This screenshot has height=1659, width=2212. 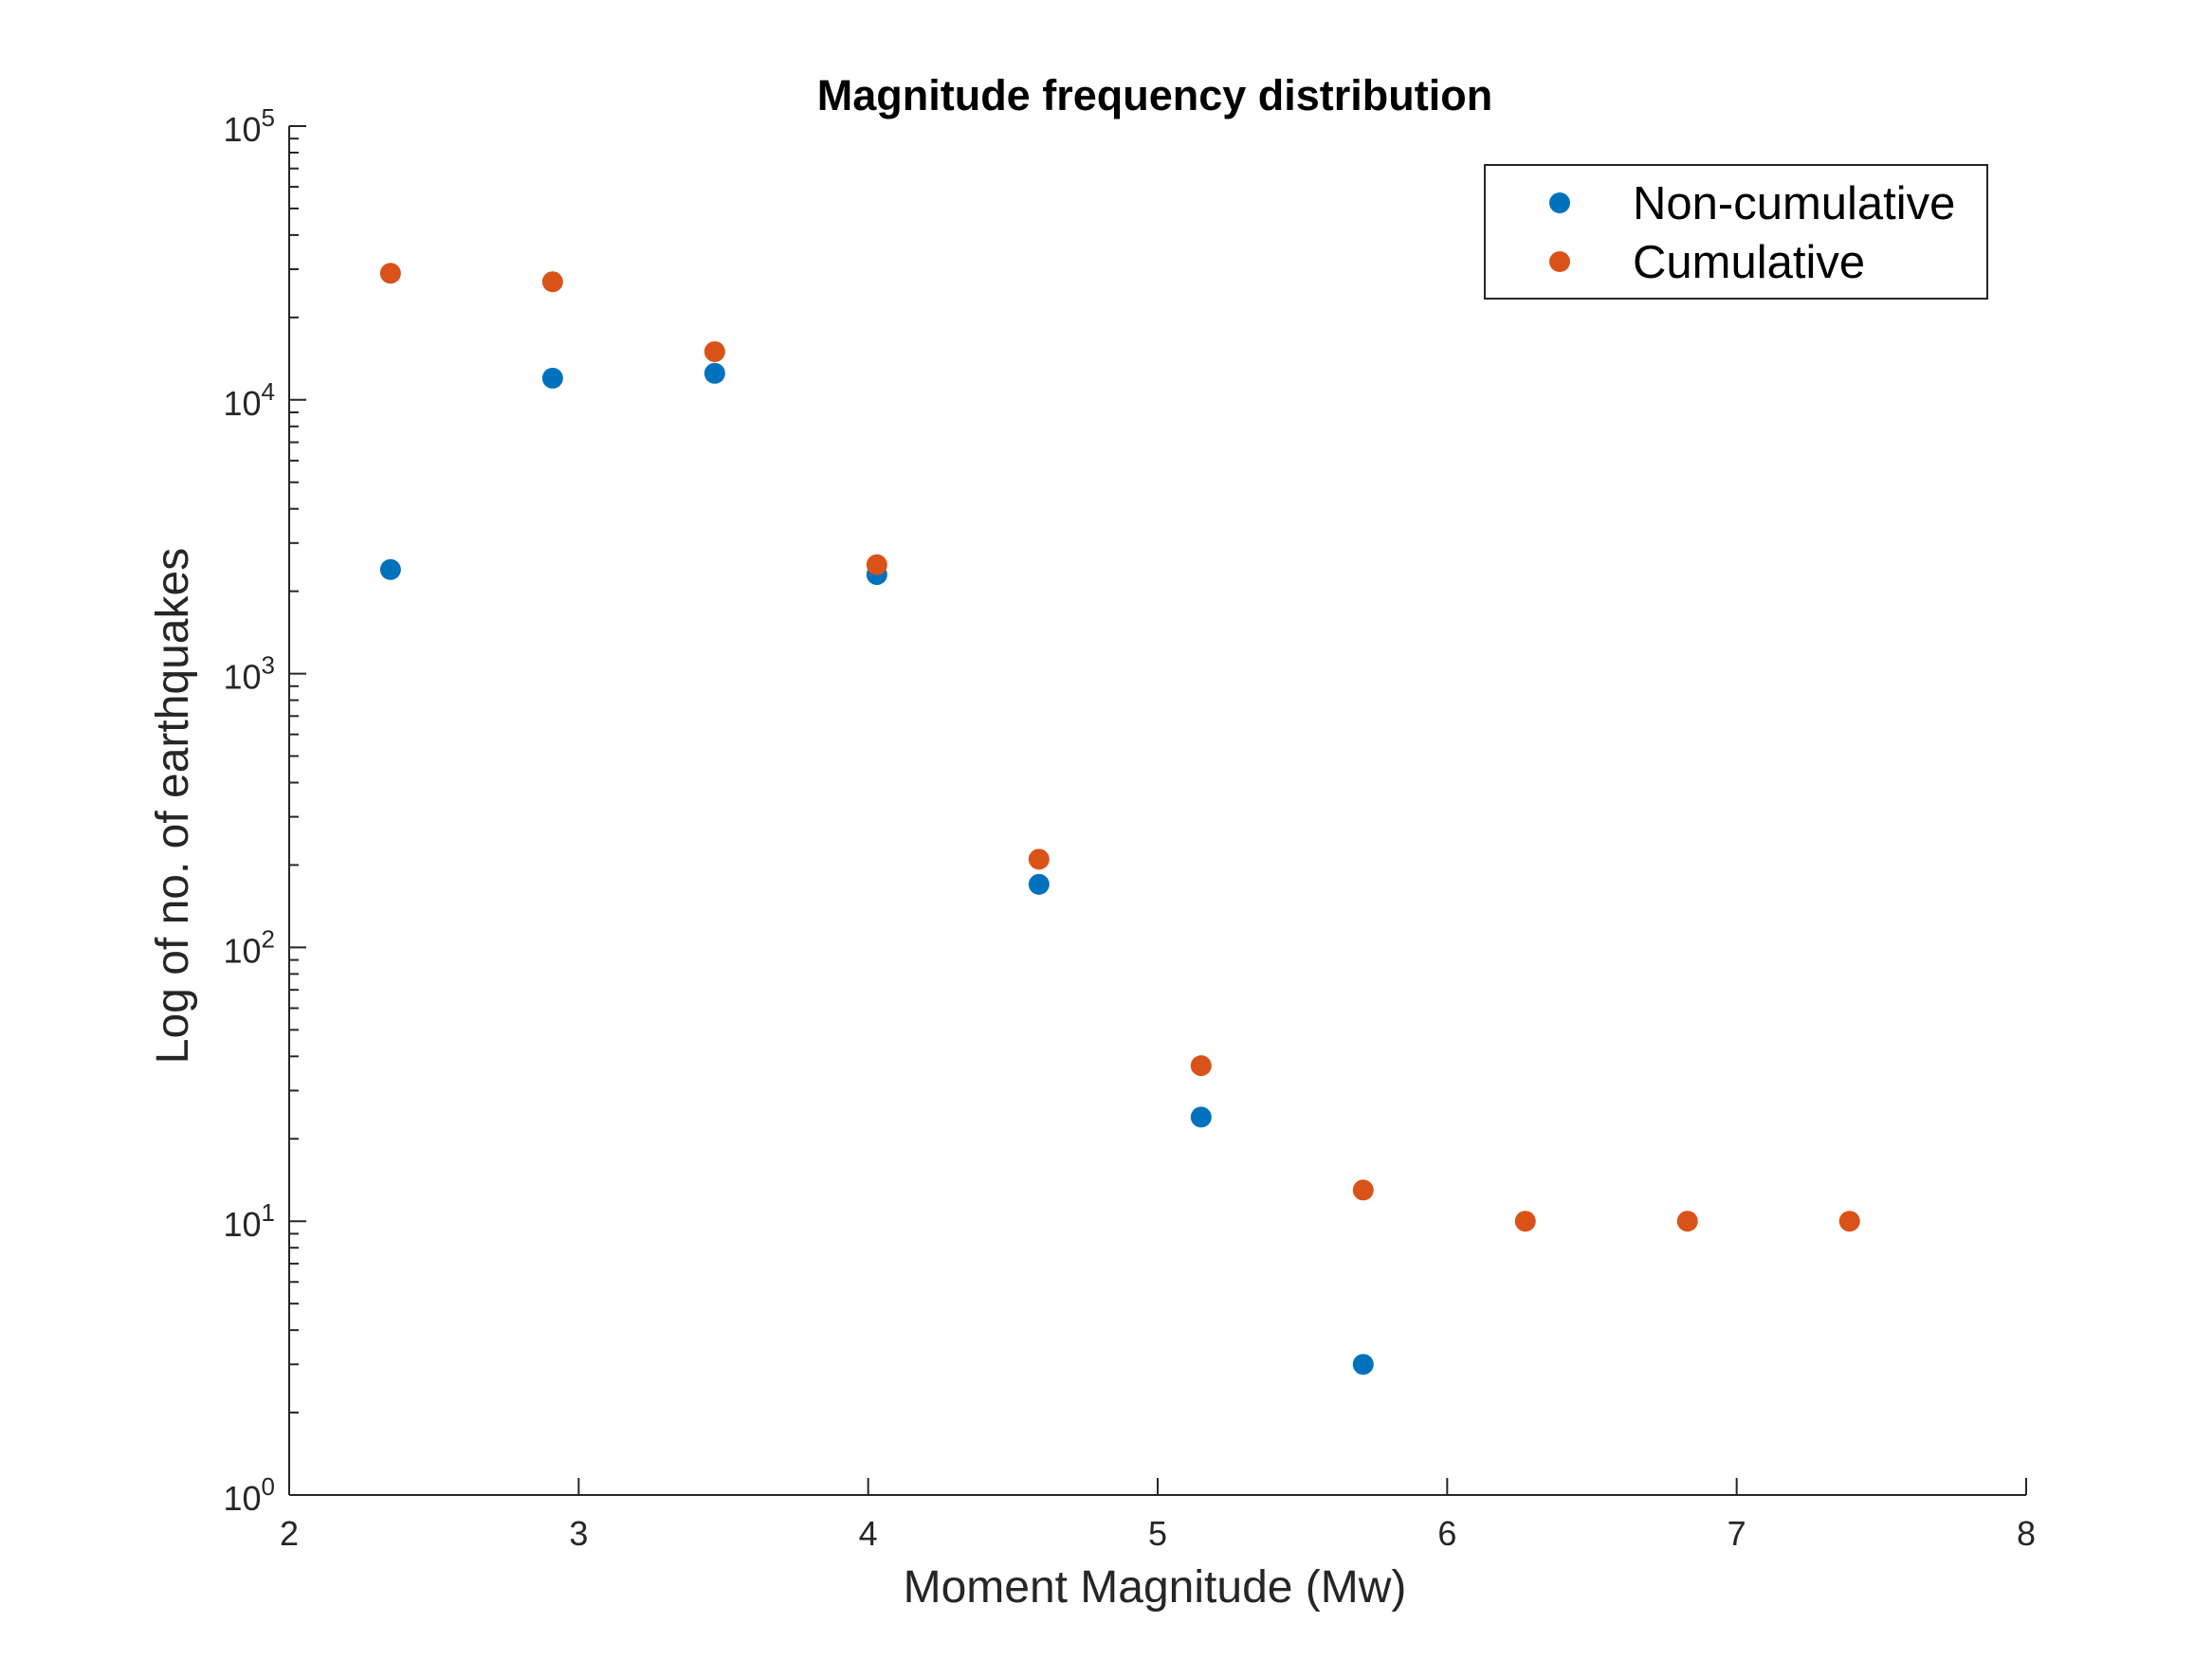 What do you see at coordinates (289, 1533) in the screenshot?
I see `x-tick-label: 2` at bounding box center [289, 1533].